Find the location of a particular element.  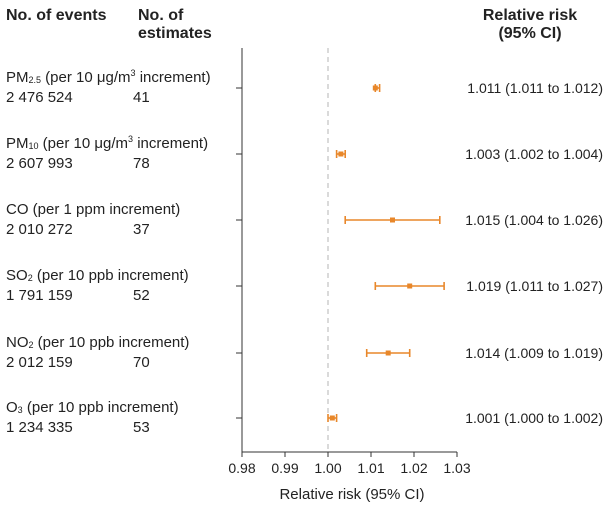

pollutant-label: NO2 (per 10 ppb increment) is located at coordinates (97, 344).